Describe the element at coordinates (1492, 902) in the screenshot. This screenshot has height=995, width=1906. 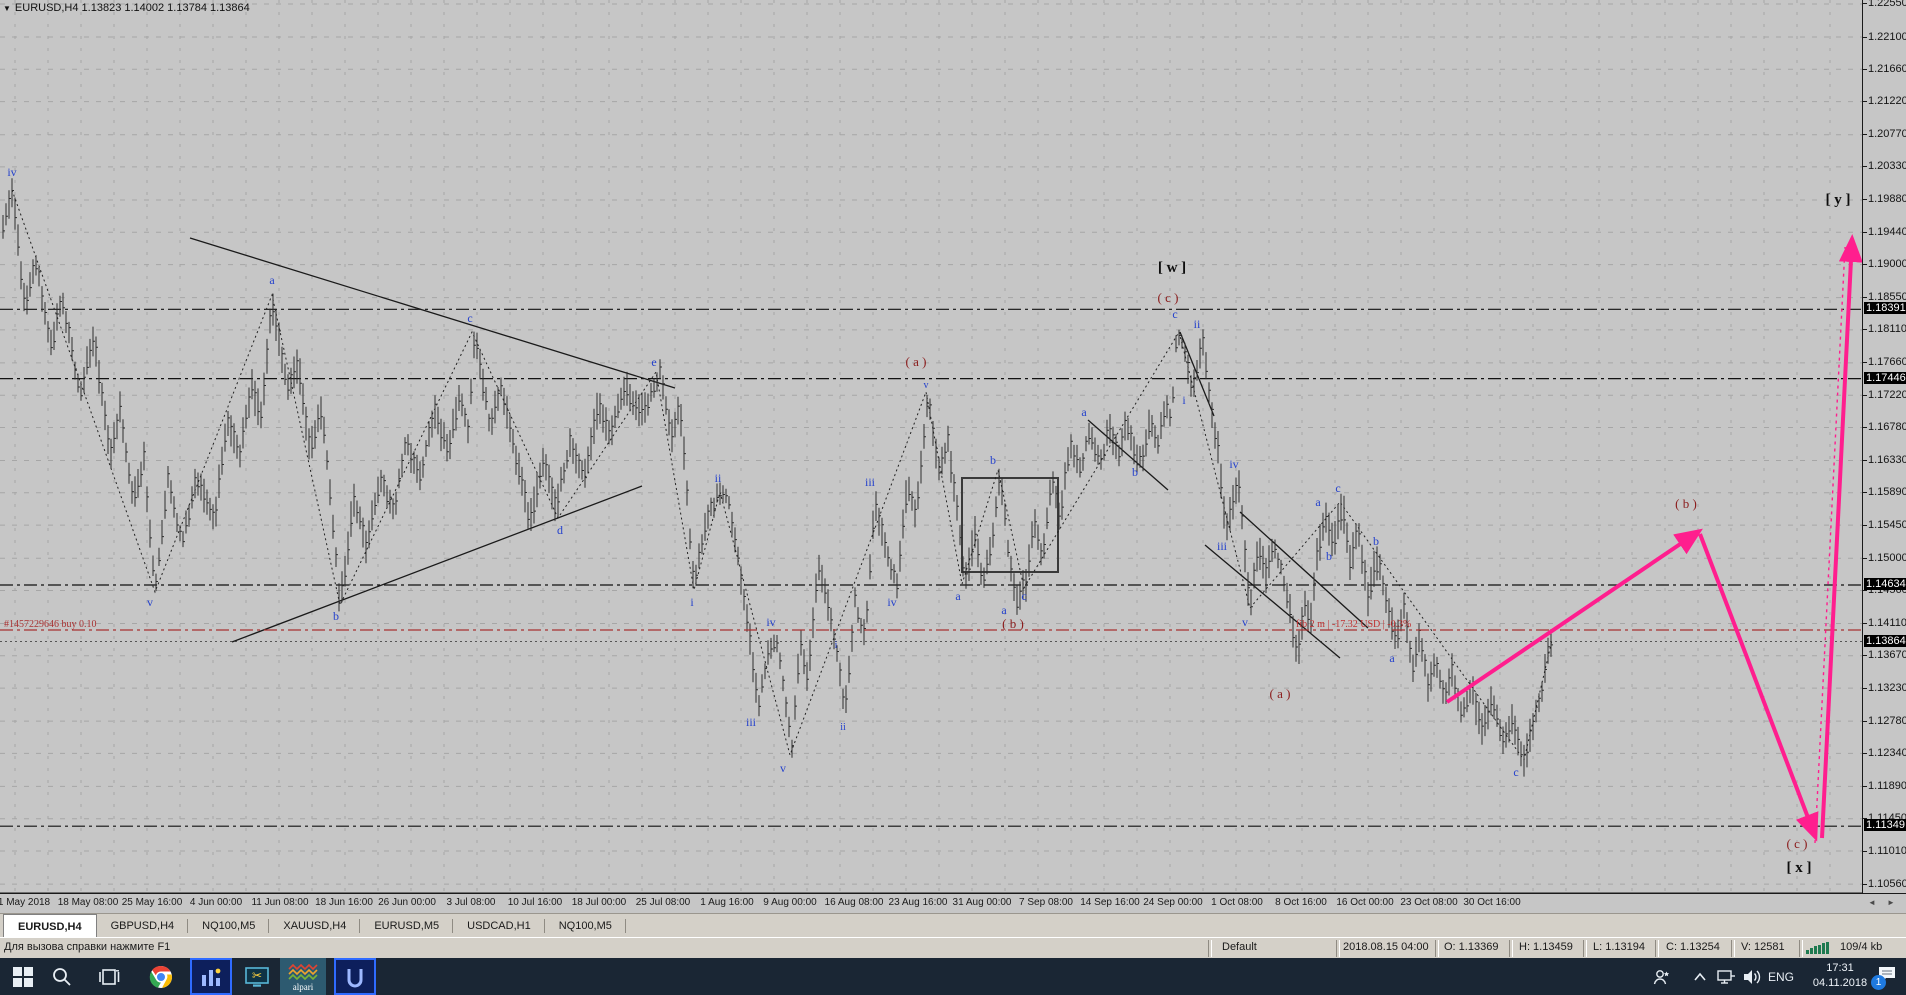
I see `time-tick-label: 30 Oct 16:00` at that location.